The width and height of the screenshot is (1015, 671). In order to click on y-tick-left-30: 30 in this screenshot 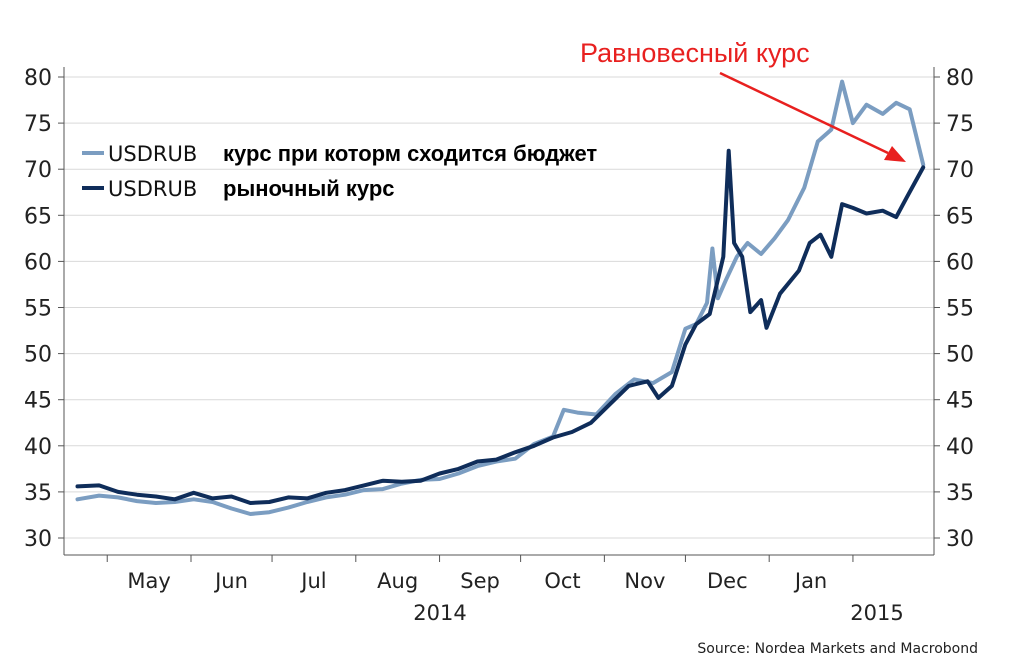, I will do `click(38, 539)`.